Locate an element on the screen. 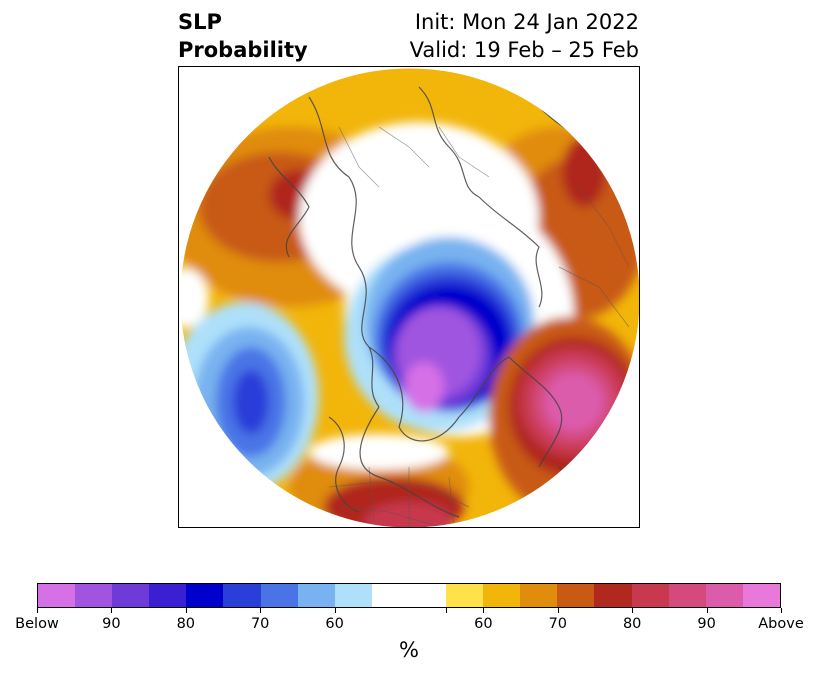  title-line-1: SLP is located at coordinates (200, 22).